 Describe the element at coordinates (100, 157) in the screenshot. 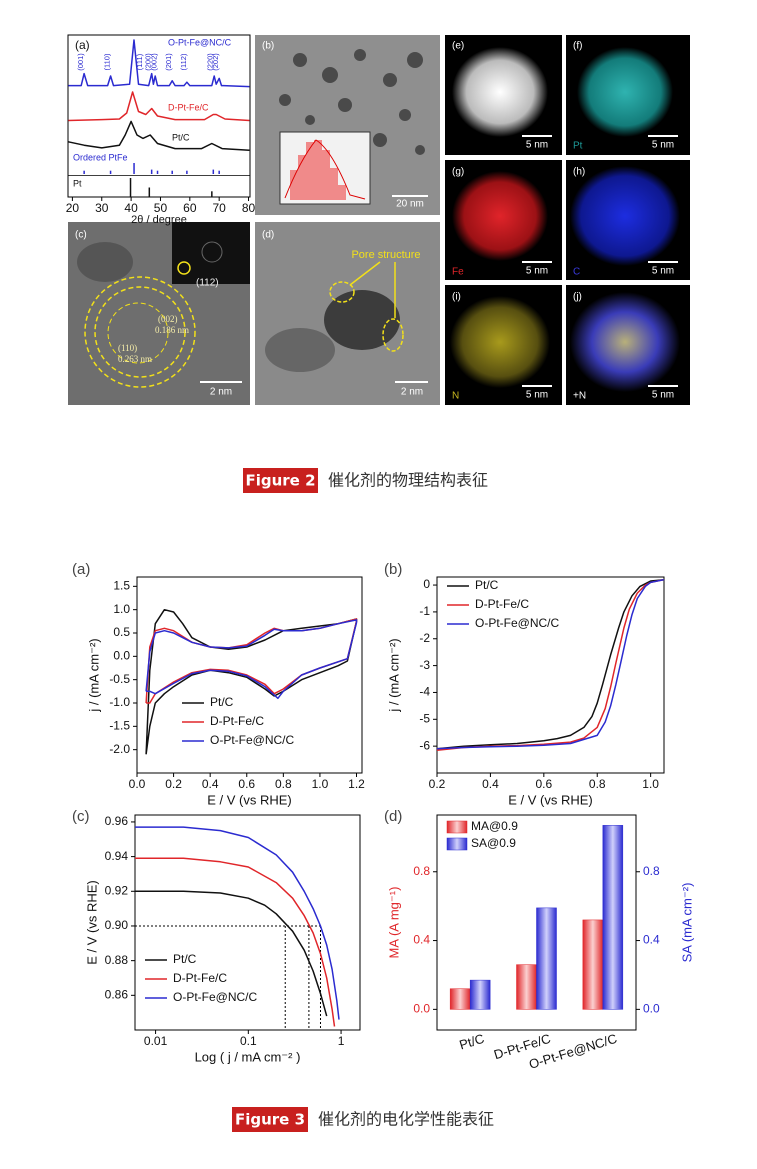

I see `series-label: Ordered PtFe` at that location.